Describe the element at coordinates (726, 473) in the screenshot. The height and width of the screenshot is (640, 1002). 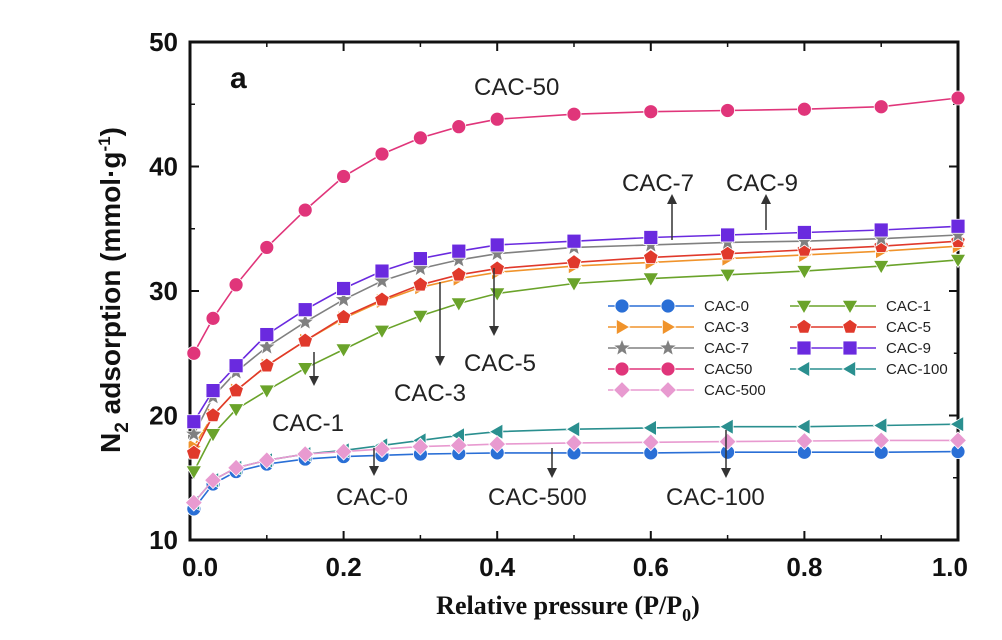
I see `arrowhead-cac100` at that location.